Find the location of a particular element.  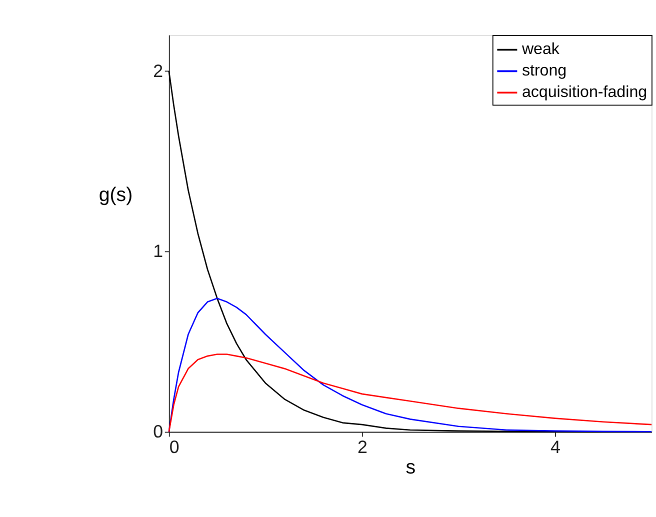

legend-label: acquisition-fading is located at coordinates (585, 92).